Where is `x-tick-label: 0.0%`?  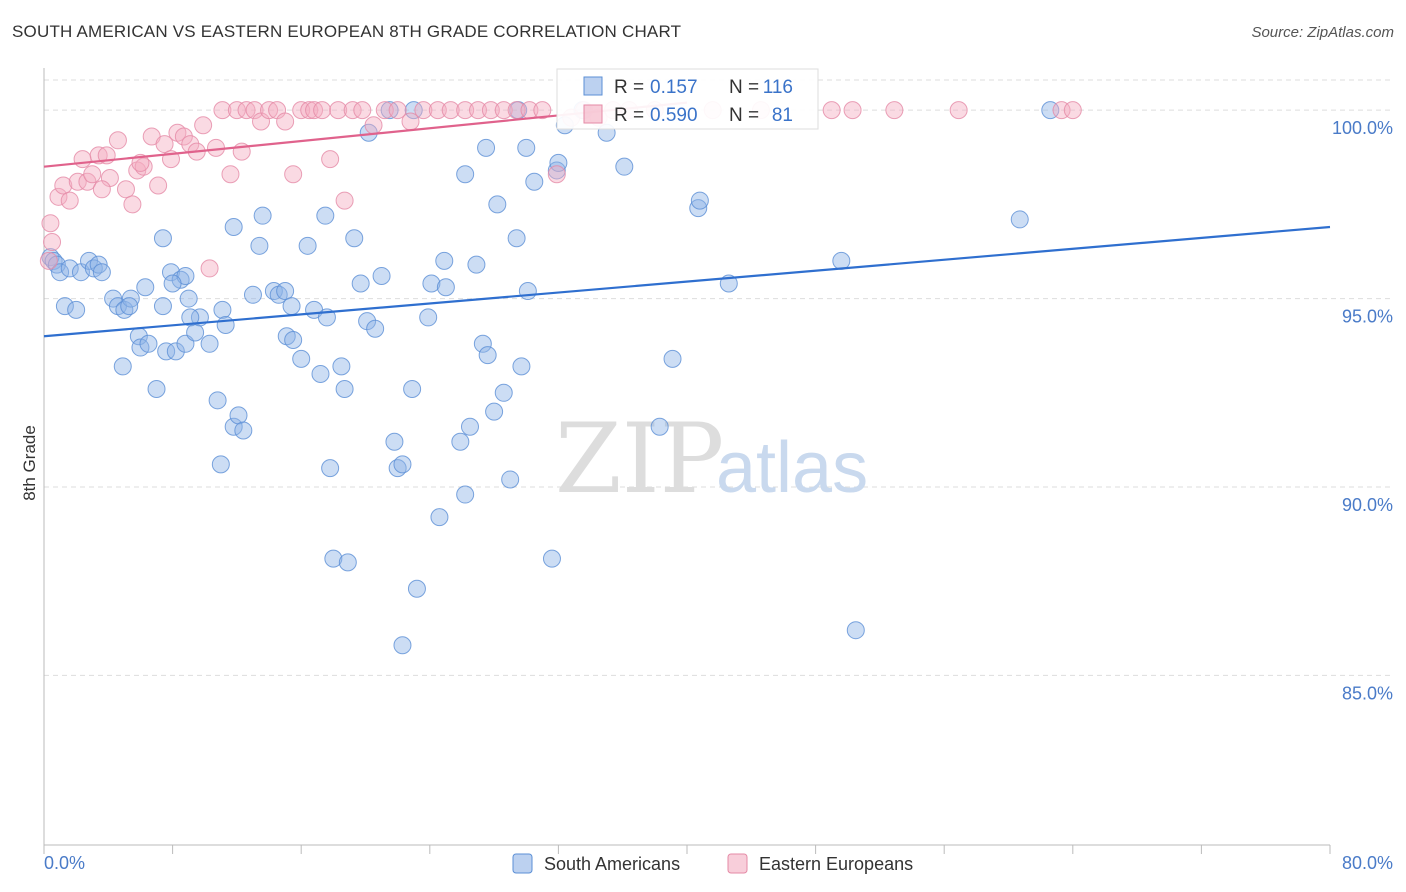 x-tick-label: 0.0% is located at coordinates (64, 863).